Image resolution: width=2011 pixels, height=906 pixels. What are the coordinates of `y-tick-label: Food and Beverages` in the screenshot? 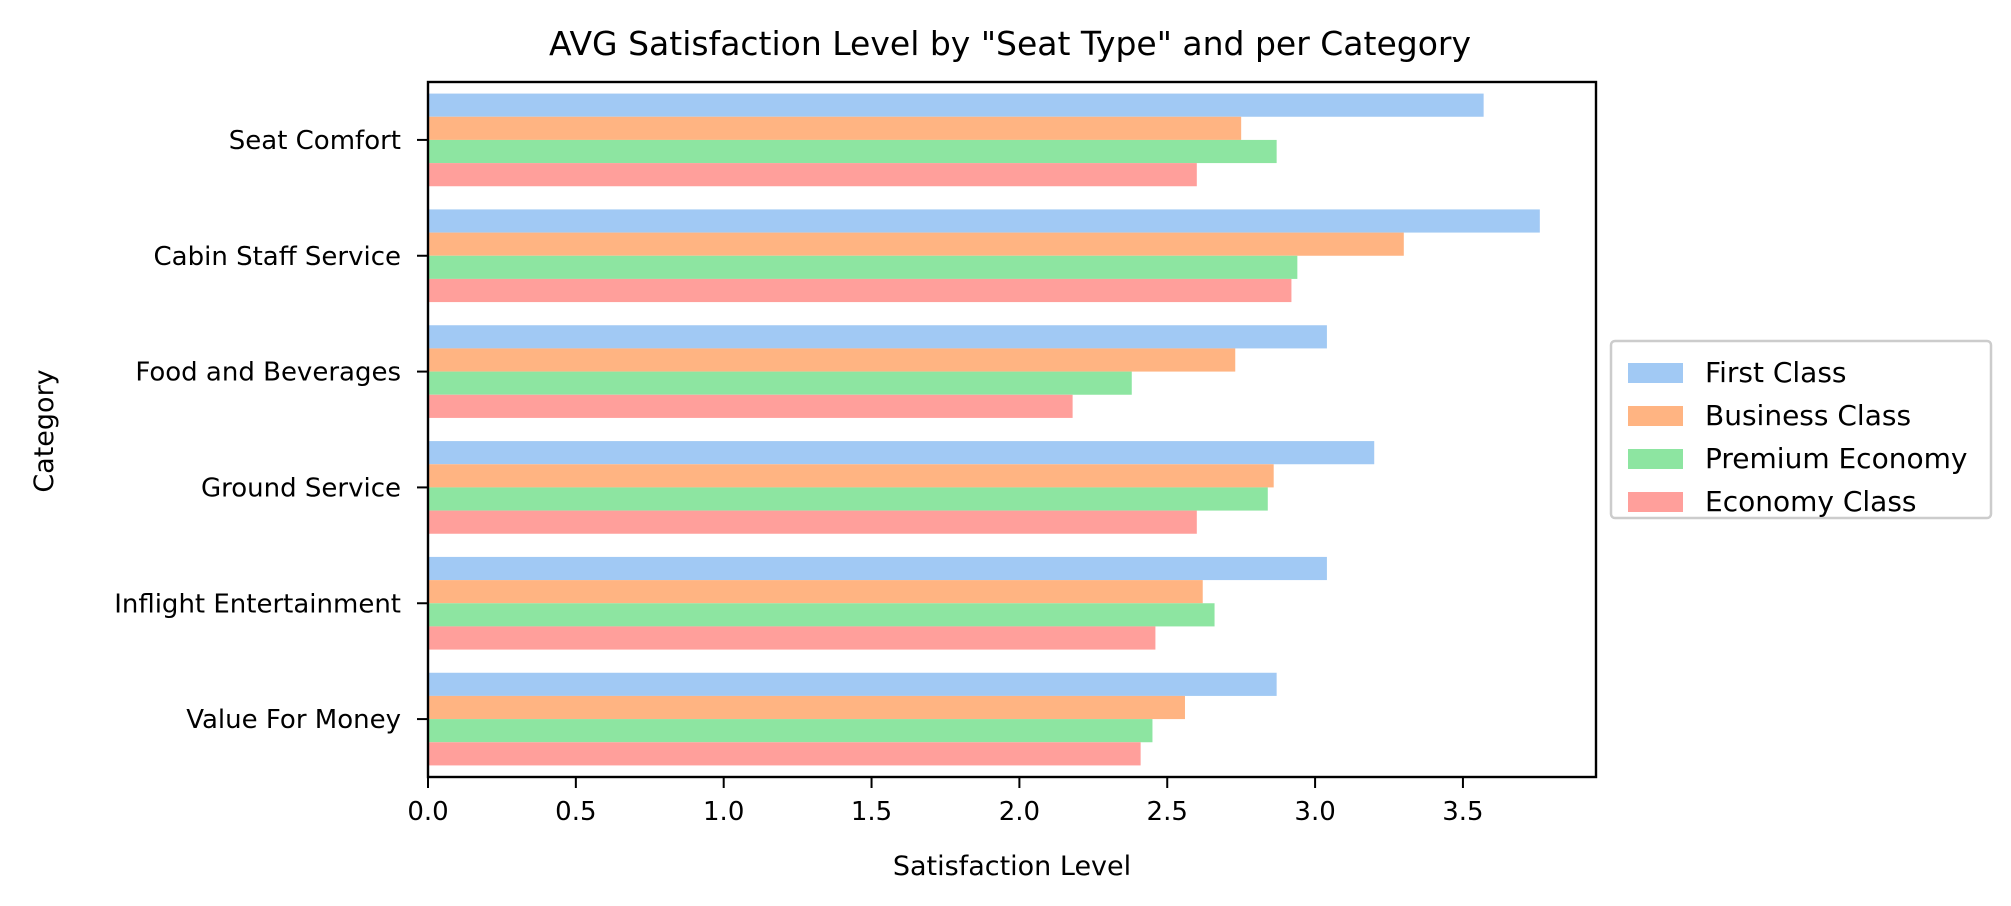 It's located at (268, 373).